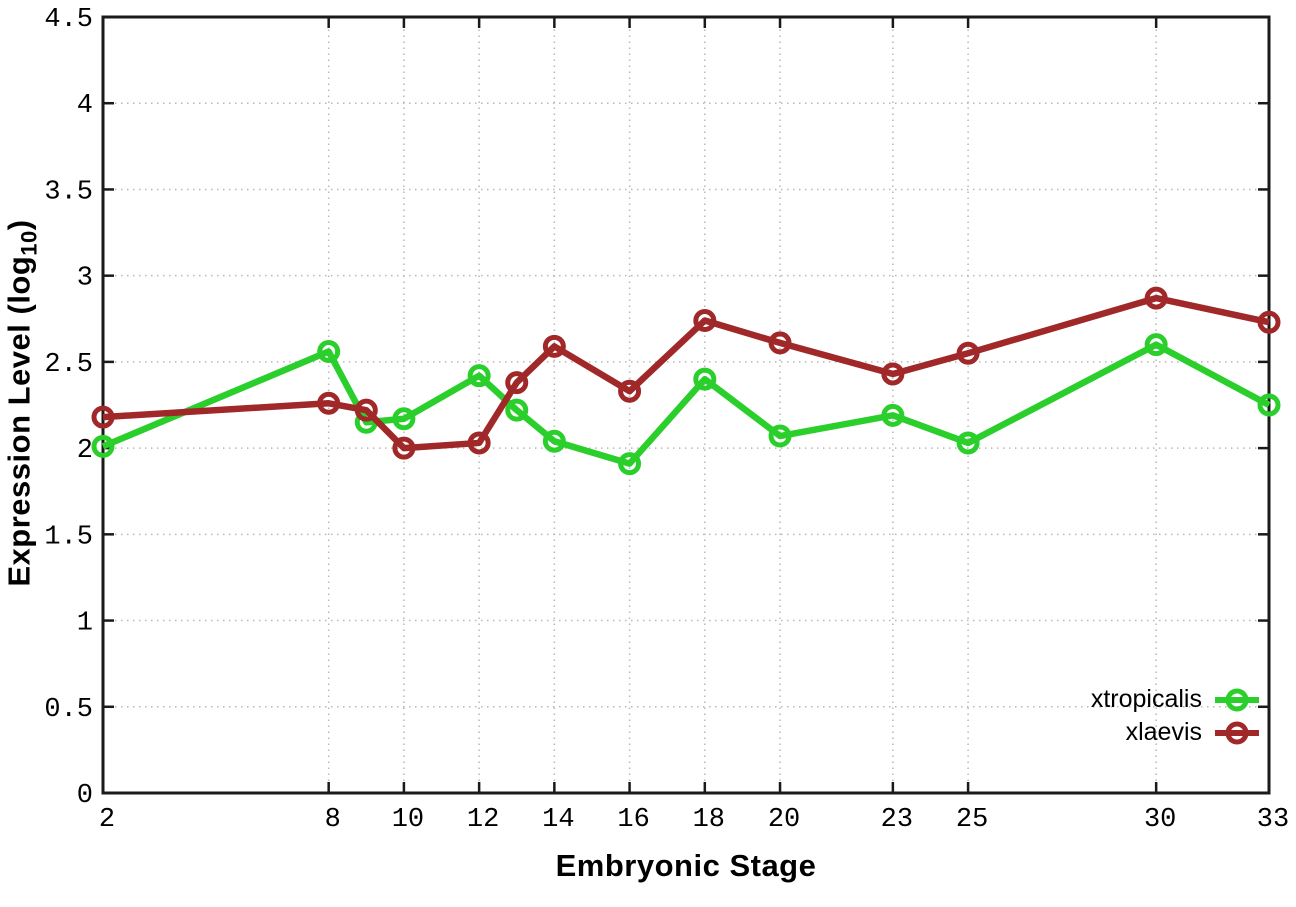 This screenshot has width=1296, height=907. I want to click on legend: xtropicalis xlaevis, so click(1175, 716).